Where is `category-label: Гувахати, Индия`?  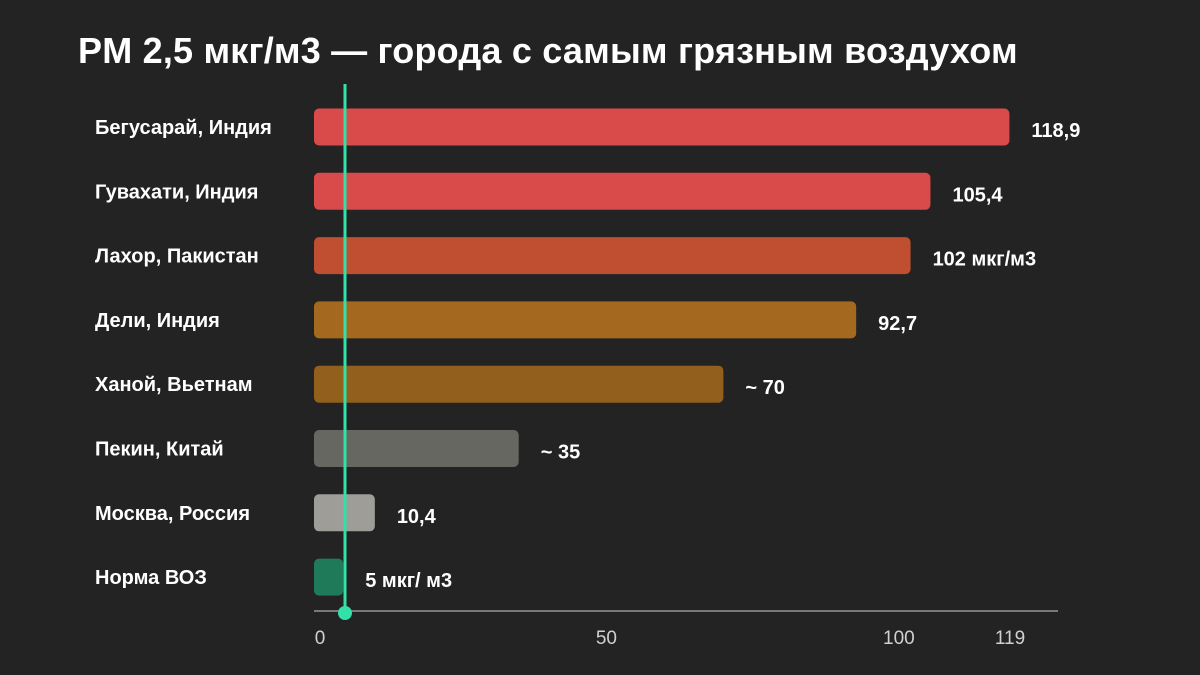 category-label: Гувахати, Индия is located at coordinates (176, 192).